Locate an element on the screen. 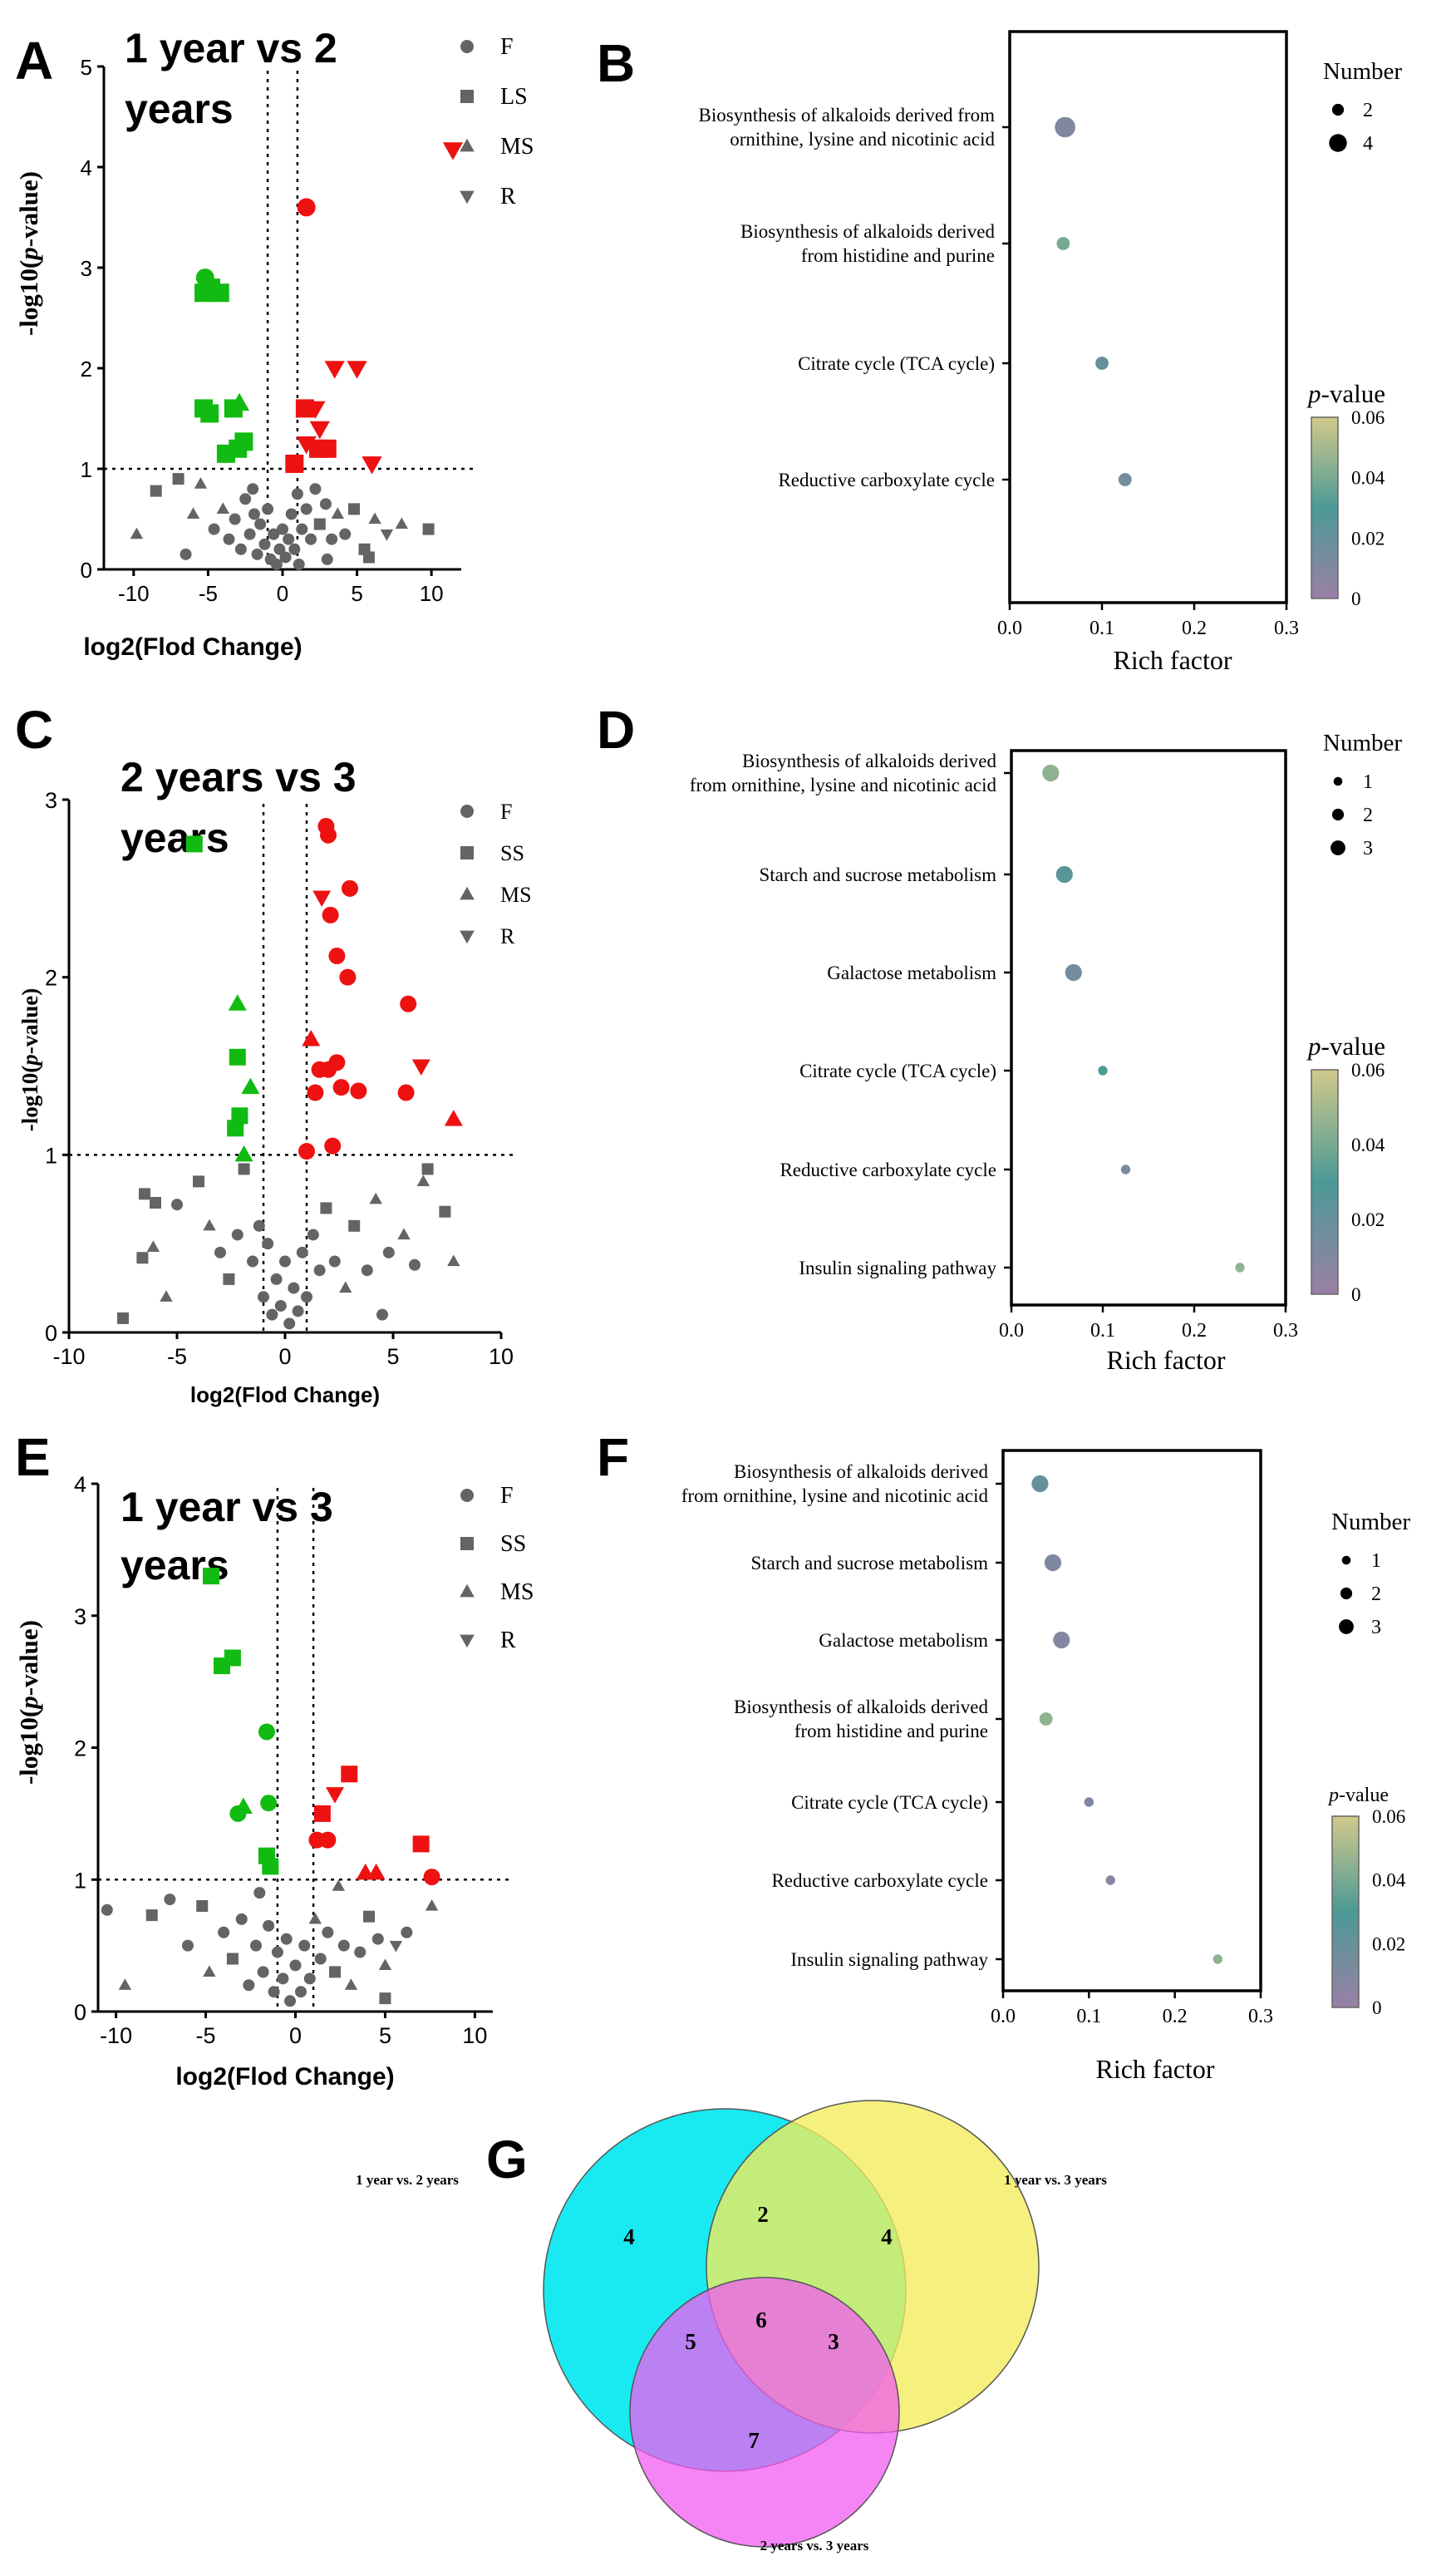 The width and height of the screenshot is (1456, 2556). y-tick-label: 4 is located at coordinates (80, 1484).